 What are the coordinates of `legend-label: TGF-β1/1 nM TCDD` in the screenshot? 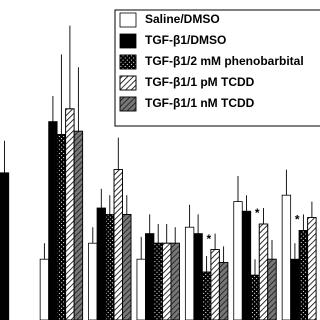 It's located at (200, 103).